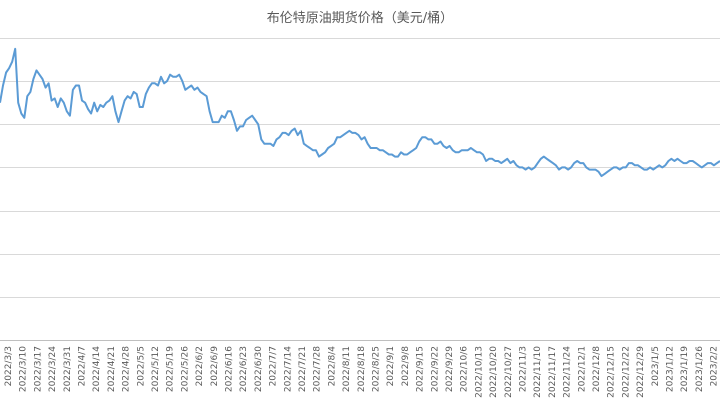 Image resolution: width=720 pixels, height=405 pixels. I want to click on x-tick-label: 2023/1/19, so click(685, 369).